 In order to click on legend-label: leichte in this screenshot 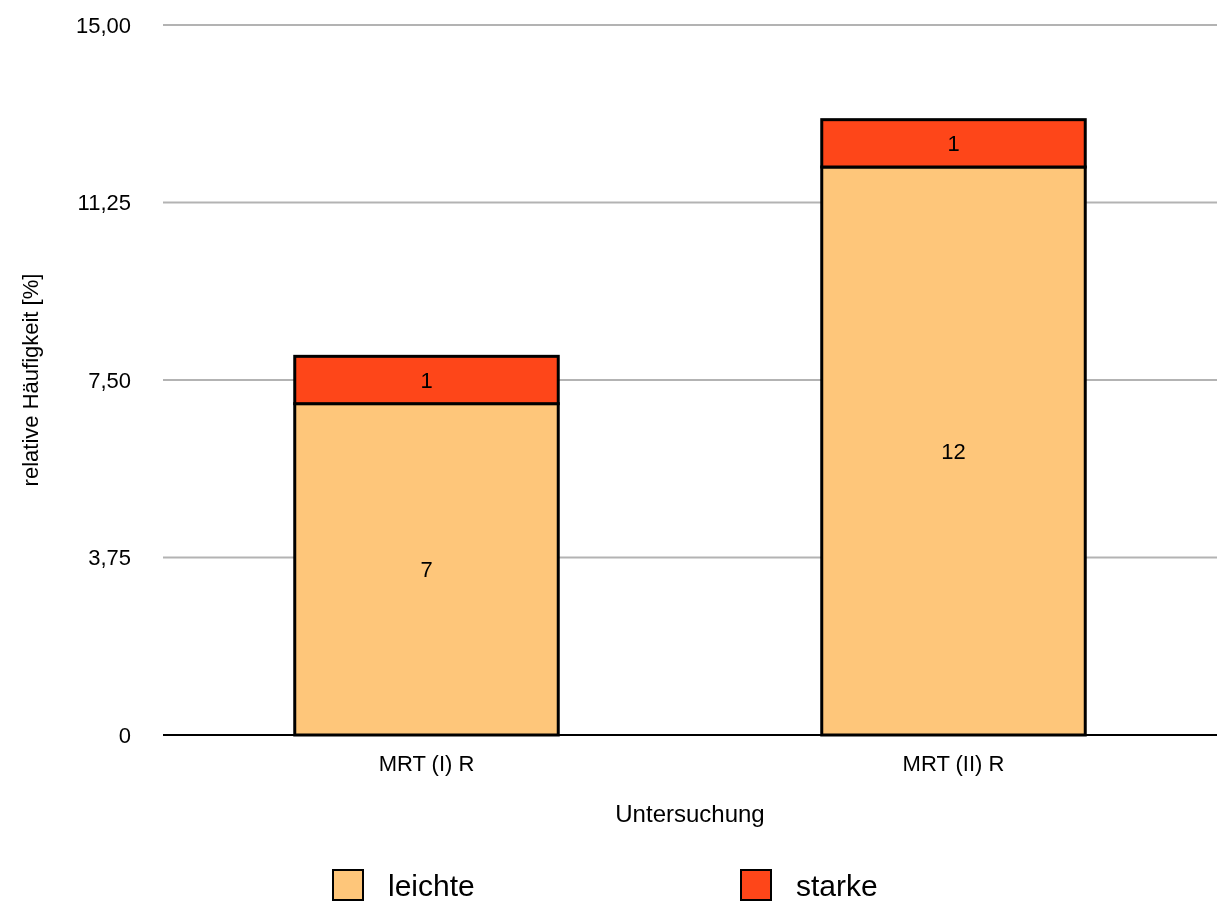, I will do `click(431, 885)`.